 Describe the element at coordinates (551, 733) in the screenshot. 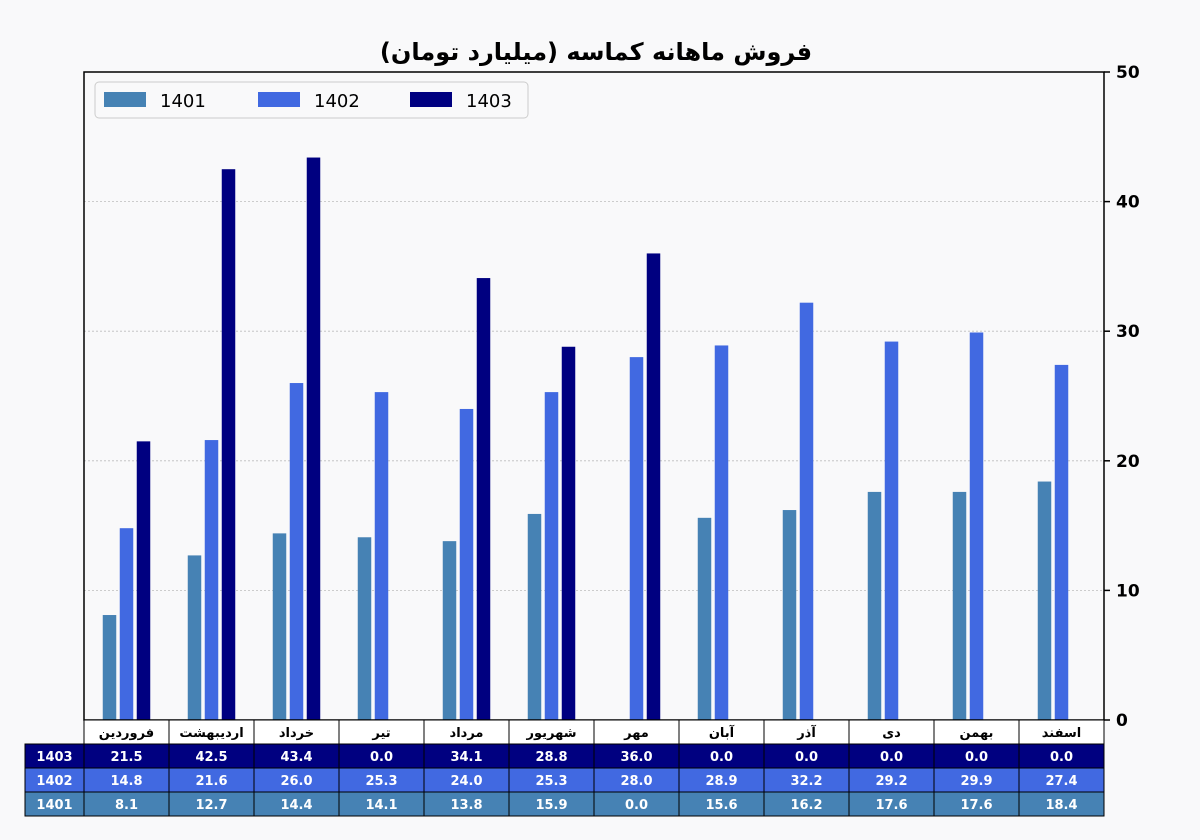

I see `x-category-label: شهریور` at that location.